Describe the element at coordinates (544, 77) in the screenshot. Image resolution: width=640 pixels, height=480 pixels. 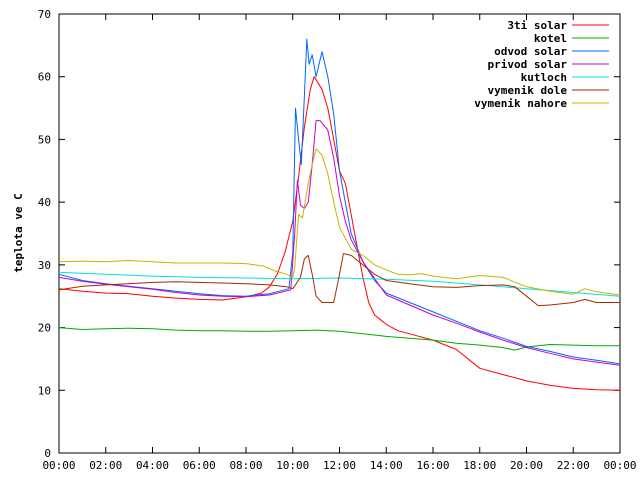
I see `legend-label: kutloch` at that location.